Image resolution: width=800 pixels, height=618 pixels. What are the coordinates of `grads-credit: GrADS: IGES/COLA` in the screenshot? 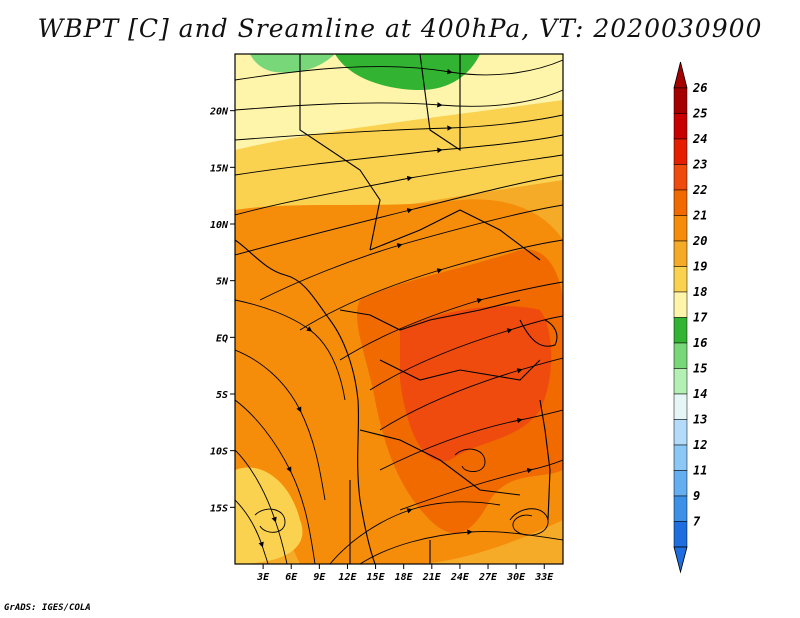 It's located at (47, 608).